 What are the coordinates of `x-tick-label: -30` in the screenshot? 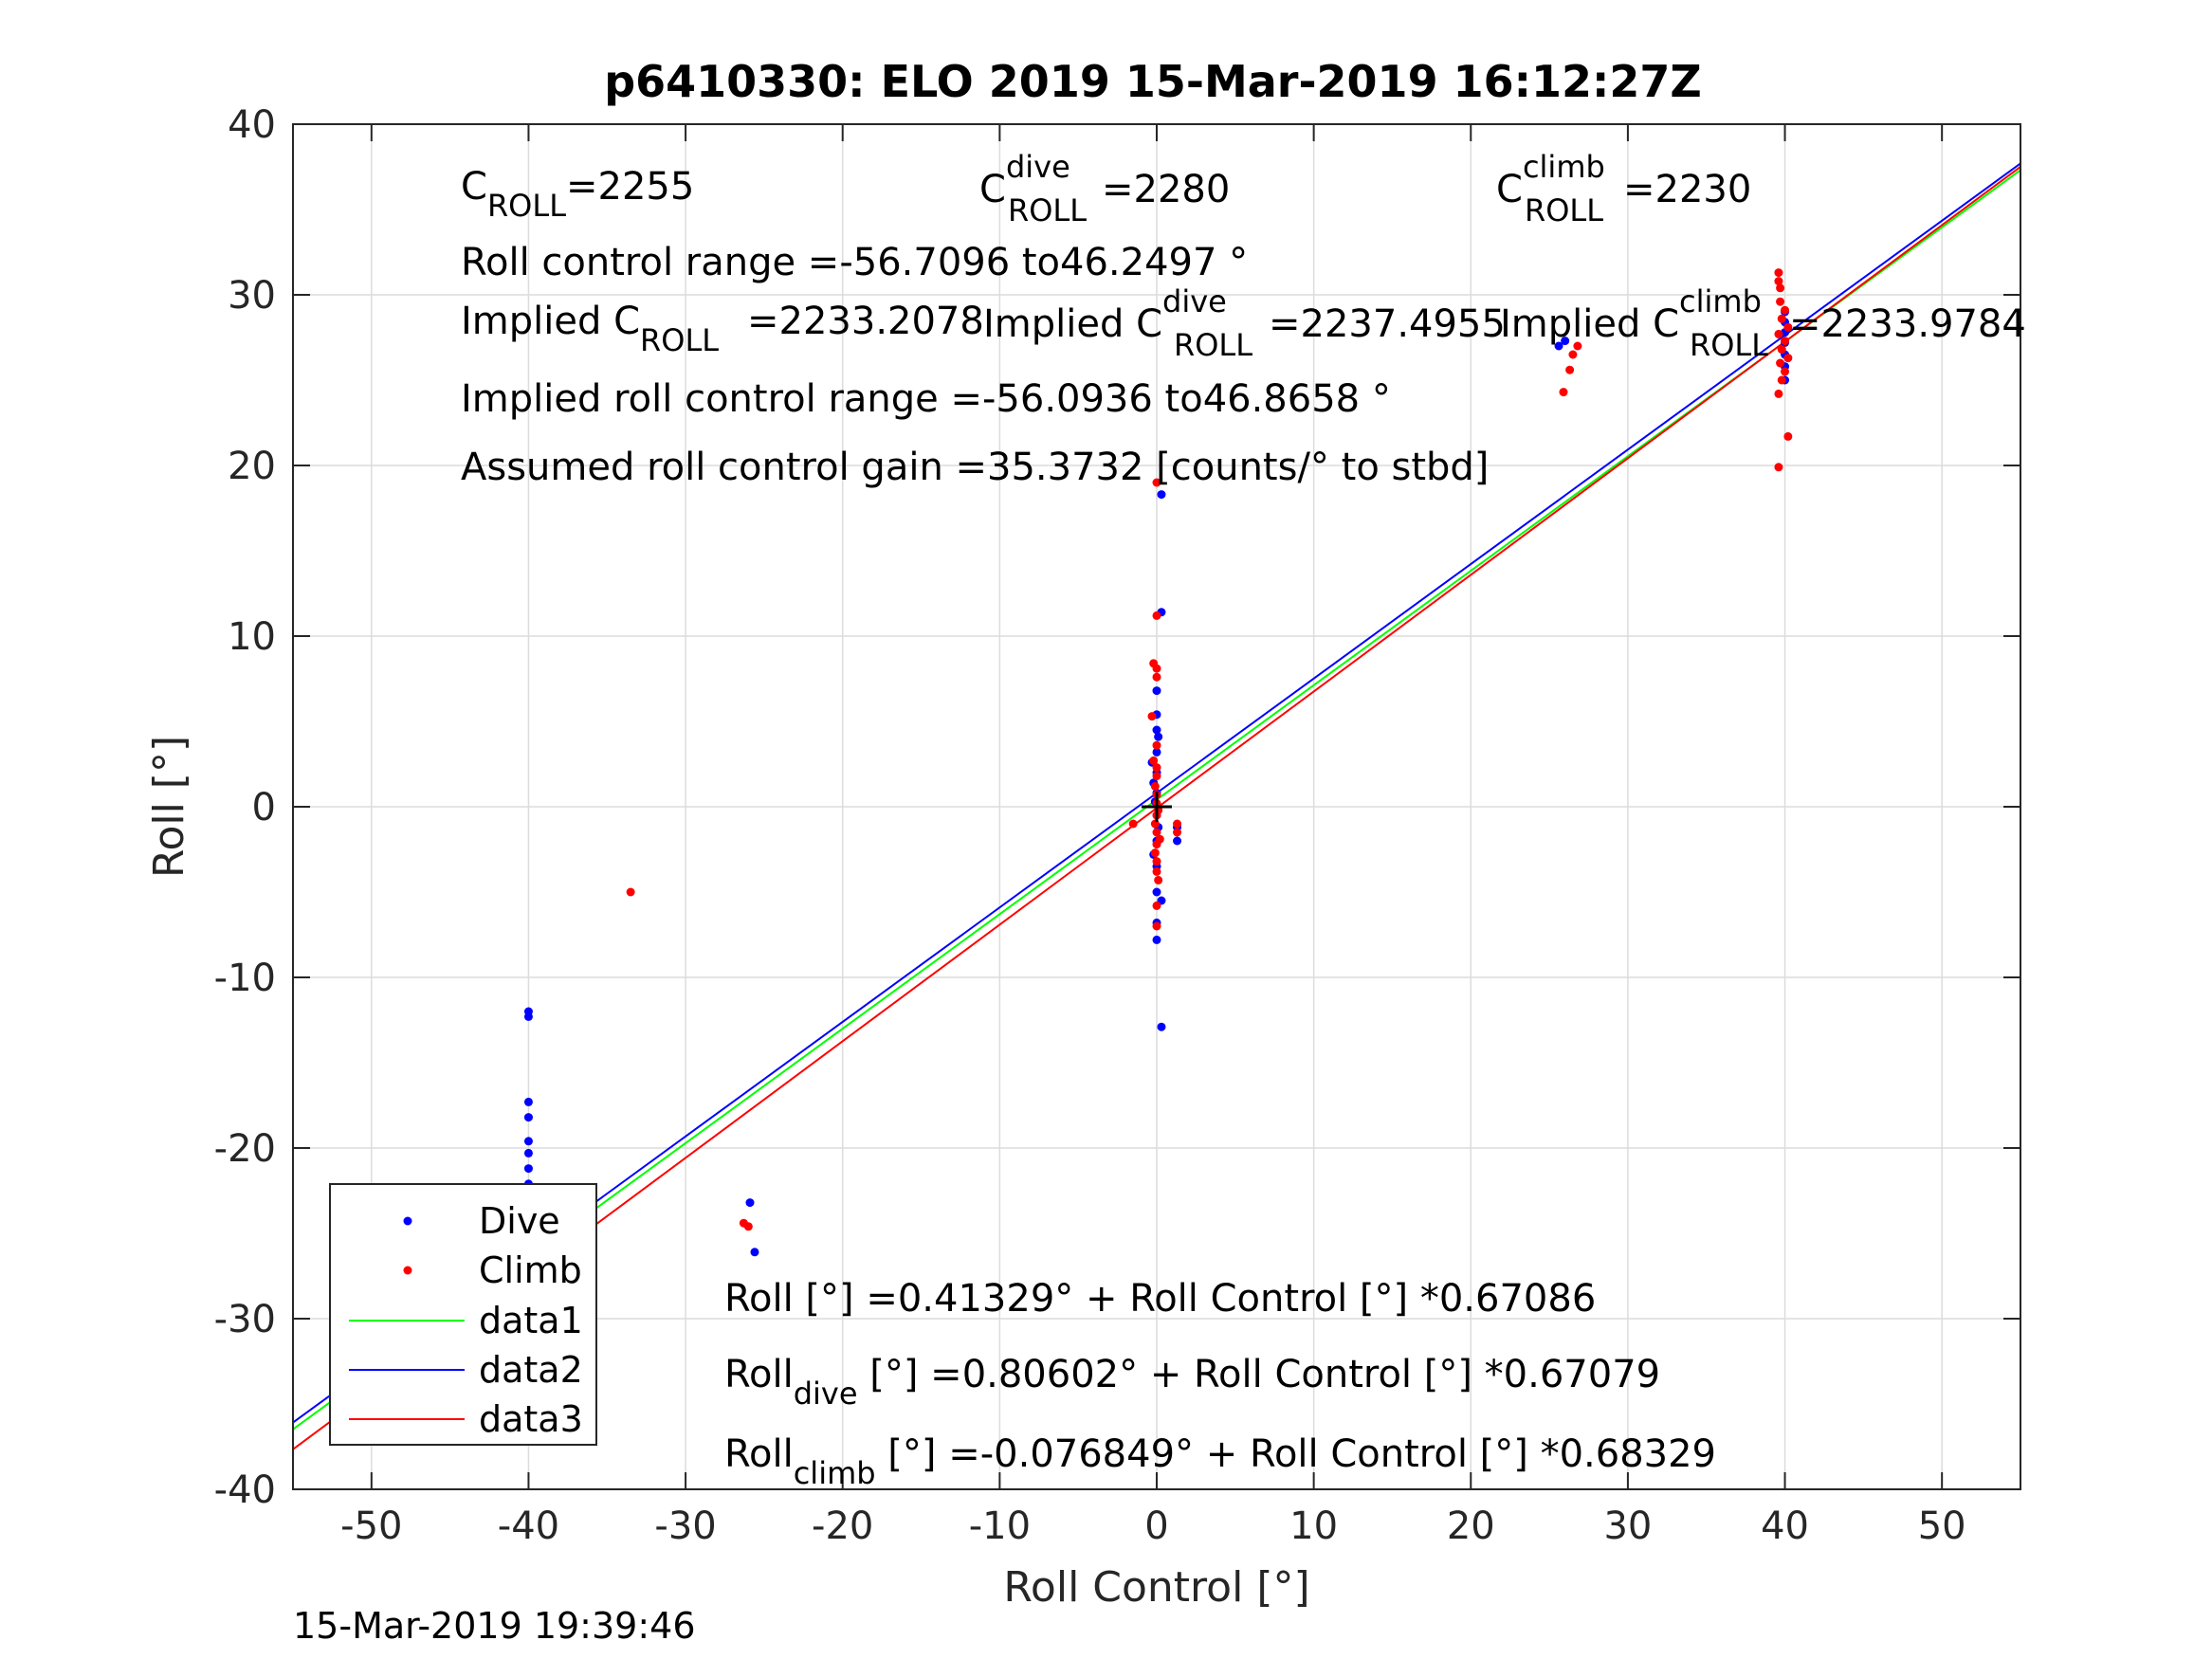 It's located at (685, 1526).